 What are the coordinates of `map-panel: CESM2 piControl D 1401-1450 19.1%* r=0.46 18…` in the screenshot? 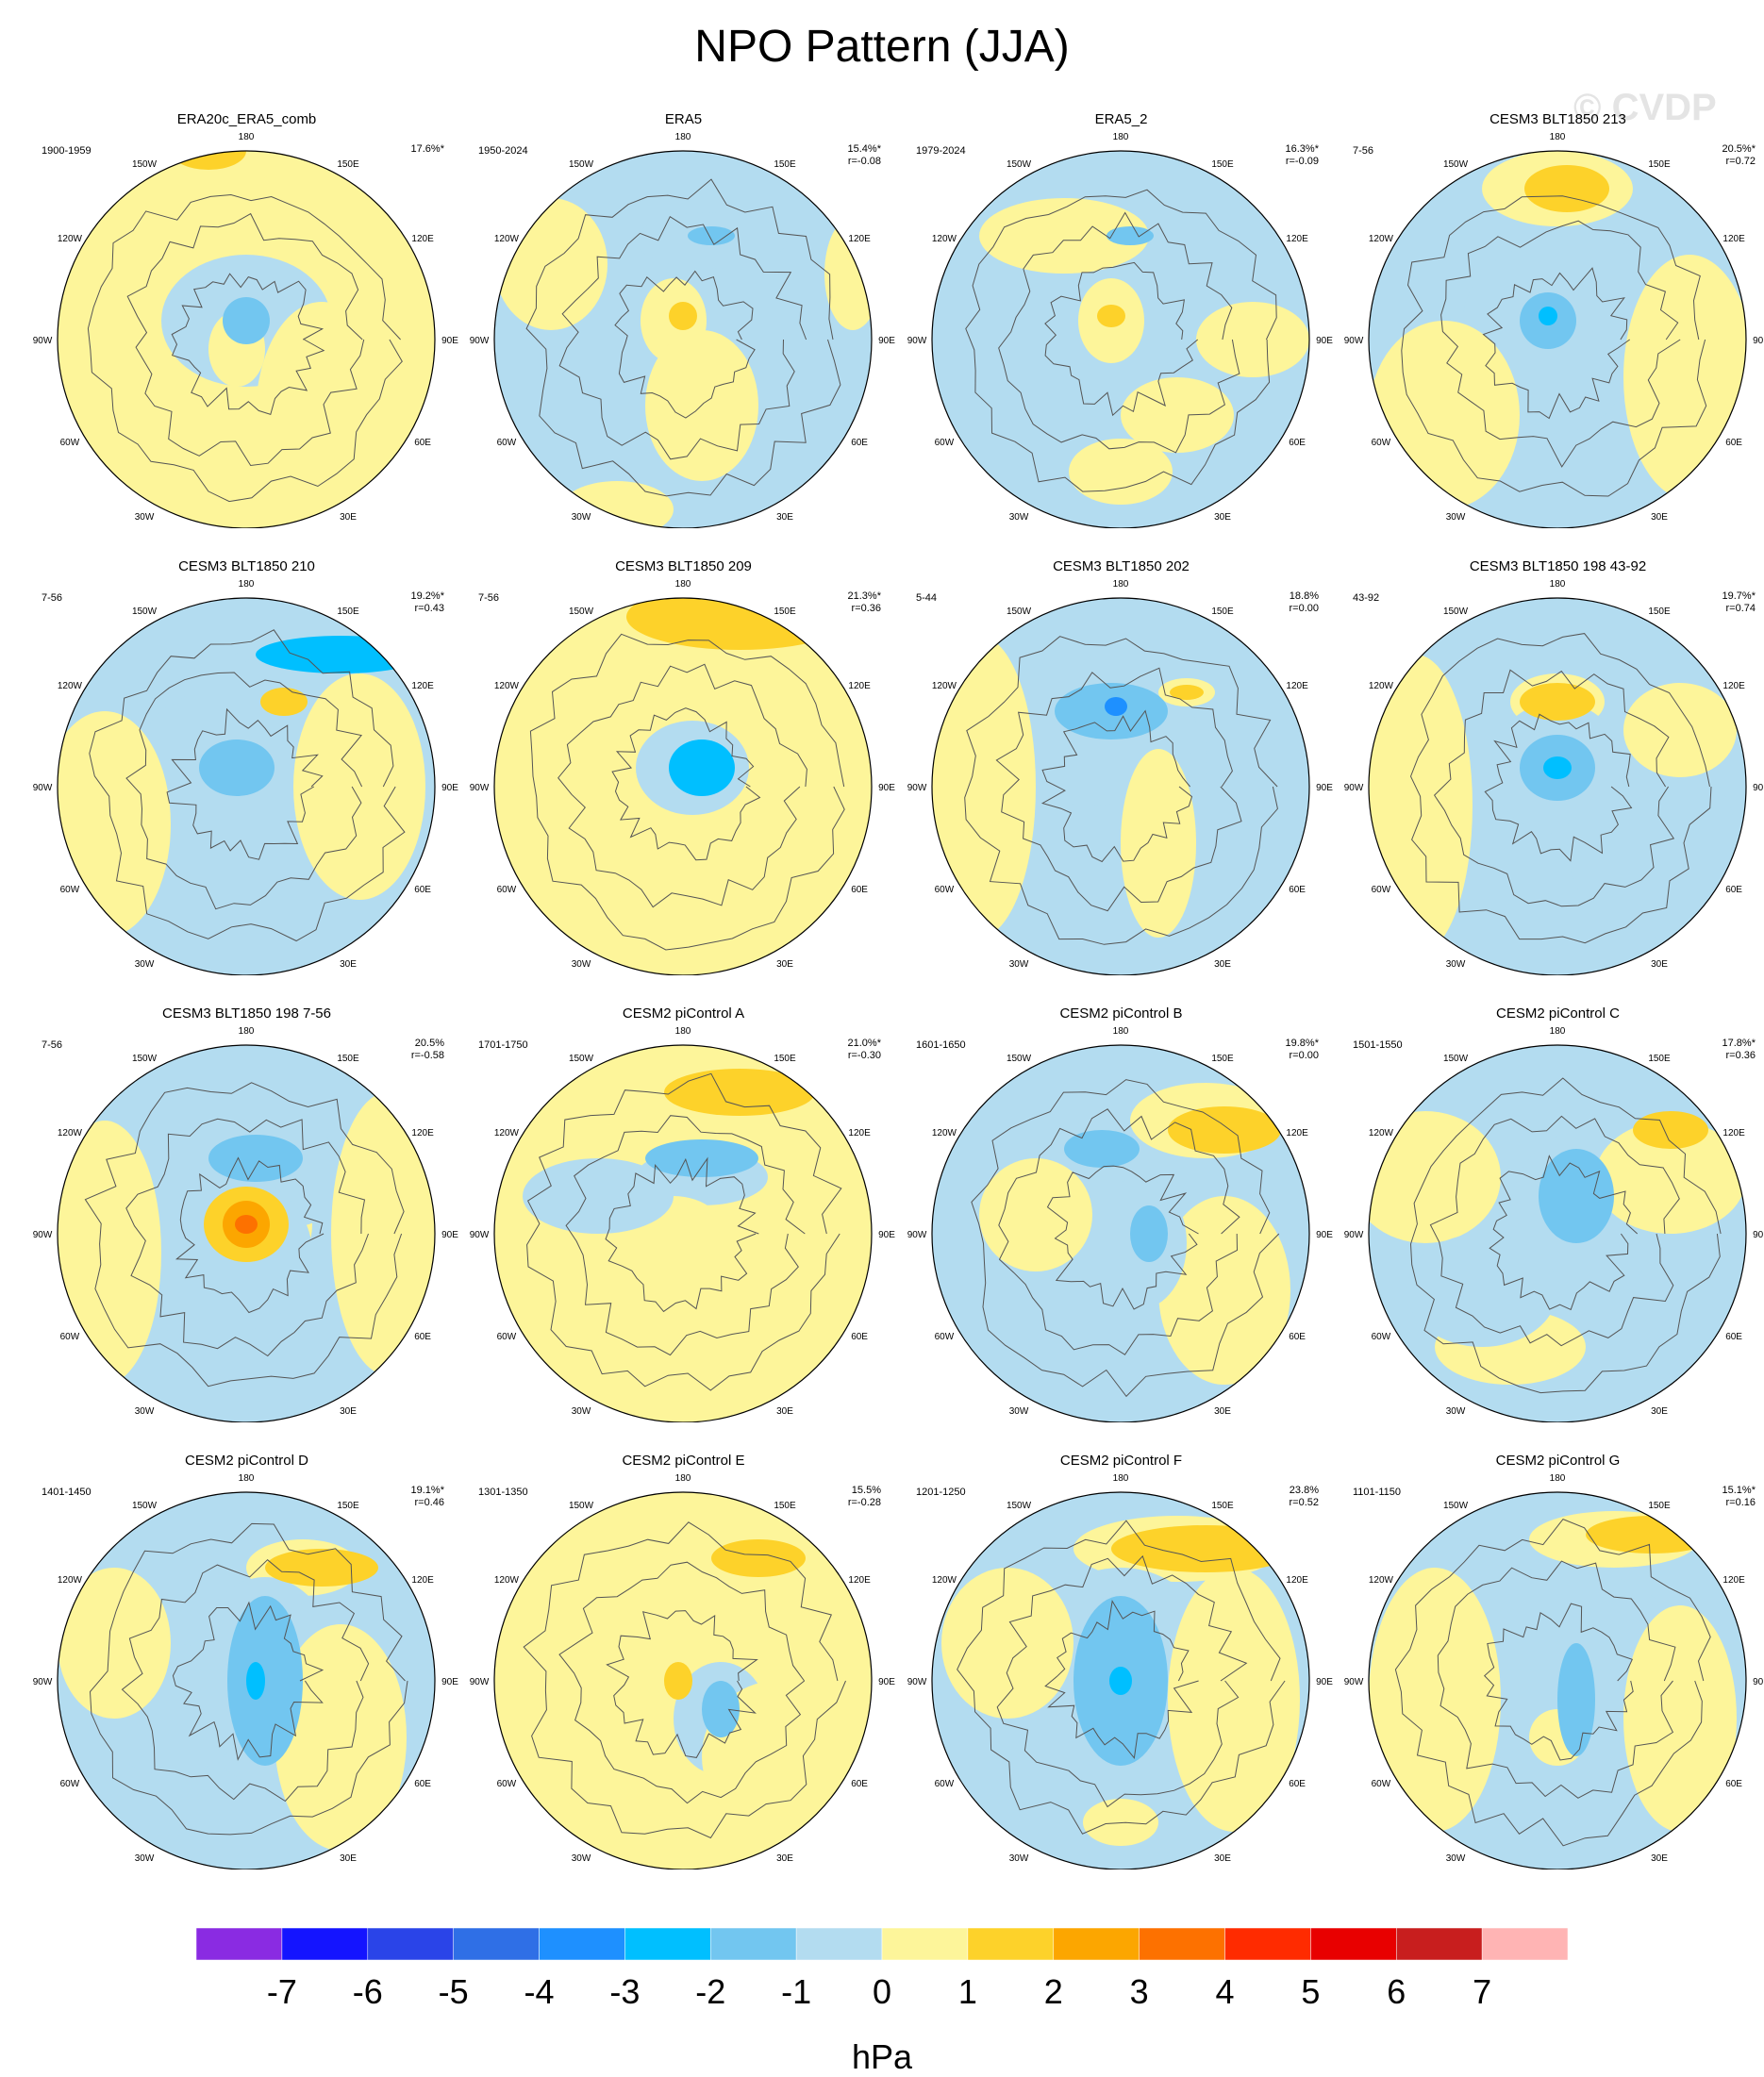 It's located at (247, 1661).